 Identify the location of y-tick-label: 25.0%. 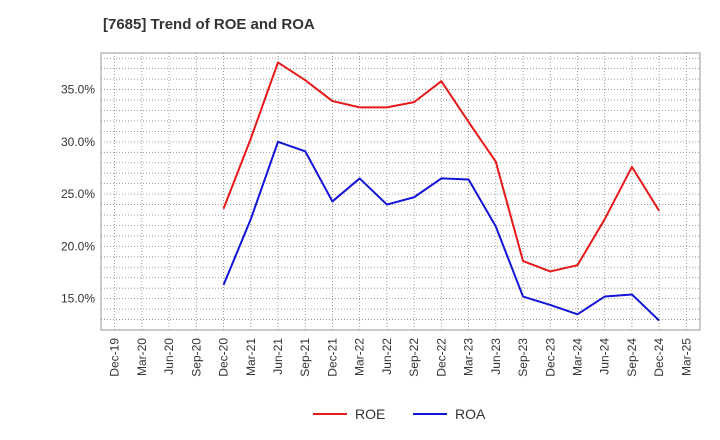
(78, 194).